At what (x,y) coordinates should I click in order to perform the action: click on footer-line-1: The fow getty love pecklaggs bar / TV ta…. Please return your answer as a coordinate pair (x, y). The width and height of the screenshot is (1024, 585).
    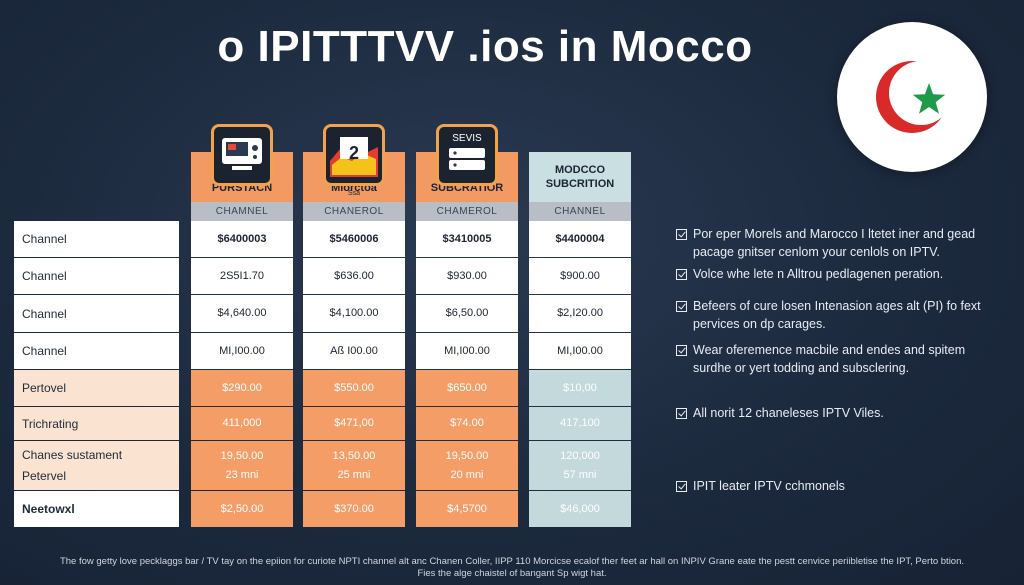
    Looking at the image, I should click on (512, 561).